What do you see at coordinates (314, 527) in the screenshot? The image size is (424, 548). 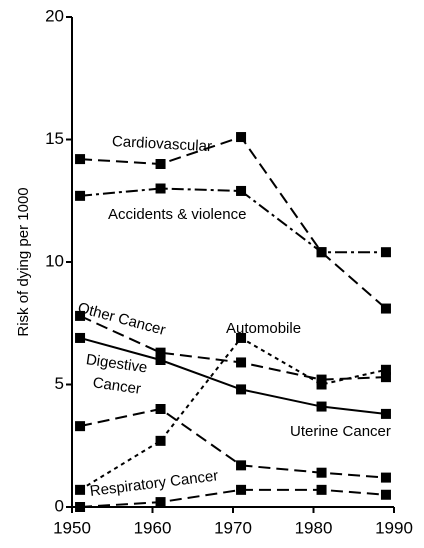 I see `x-tick-label: 1980` at bounding box center [314, 527].